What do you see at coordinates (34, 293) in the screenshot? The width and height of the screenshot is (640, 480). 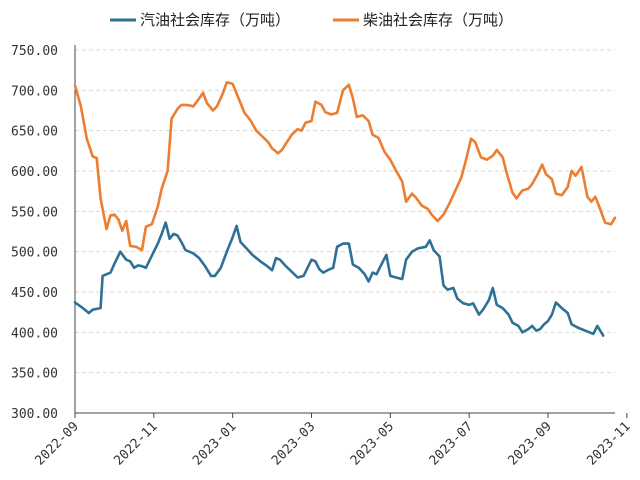 I see `y-tick-label: 450.00` at bounding box center [34, 293].